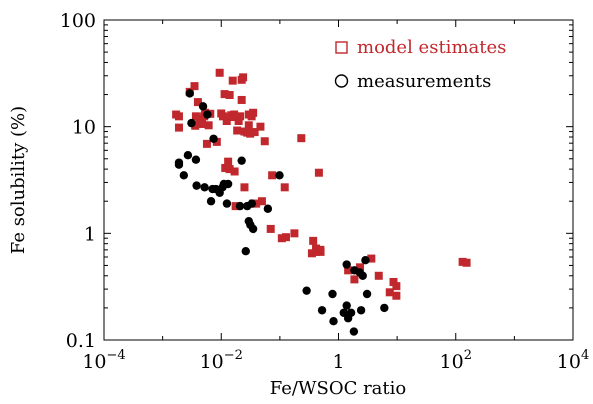 This screenshot has width=593, height=404. Describe the element at coordinates (338, 388) in the screenshot. I see `x-axis-title: Fe/WSOC ratio` at that location.